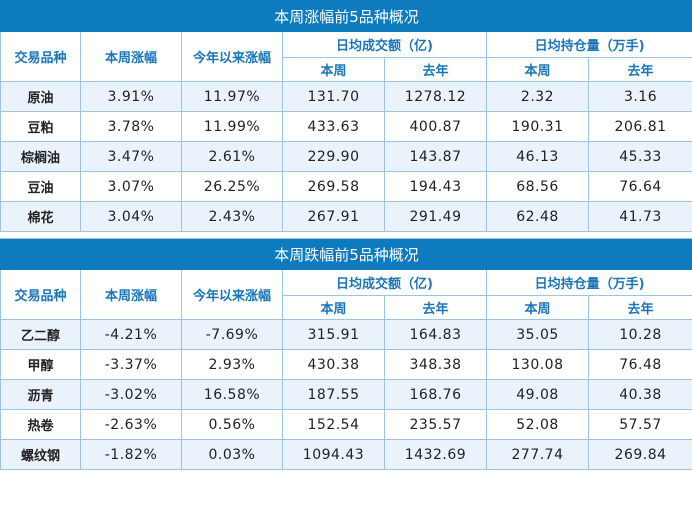 This screenshot has width=692, height=505. What do you see at coordinates (435, 156) in the screenshot?
I see `turnover-last-value: 143.87` at bounding box center [435, 156].